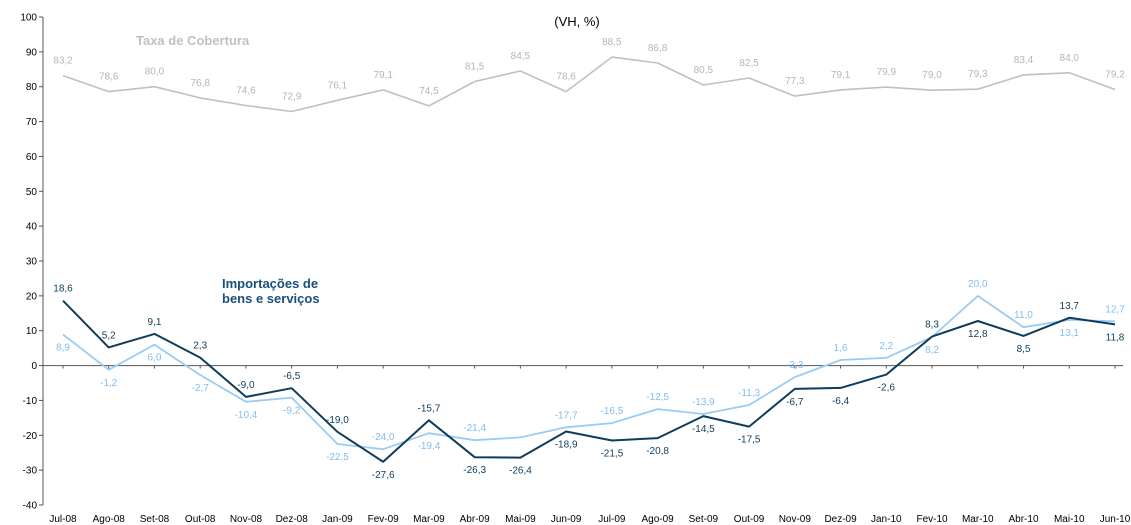 The image size is (1131, 525). What do you see at coordinates (1024, 519) in the screenshot?
I see `x-tick-label: Abr-10` at bounding box center [1024, 519].